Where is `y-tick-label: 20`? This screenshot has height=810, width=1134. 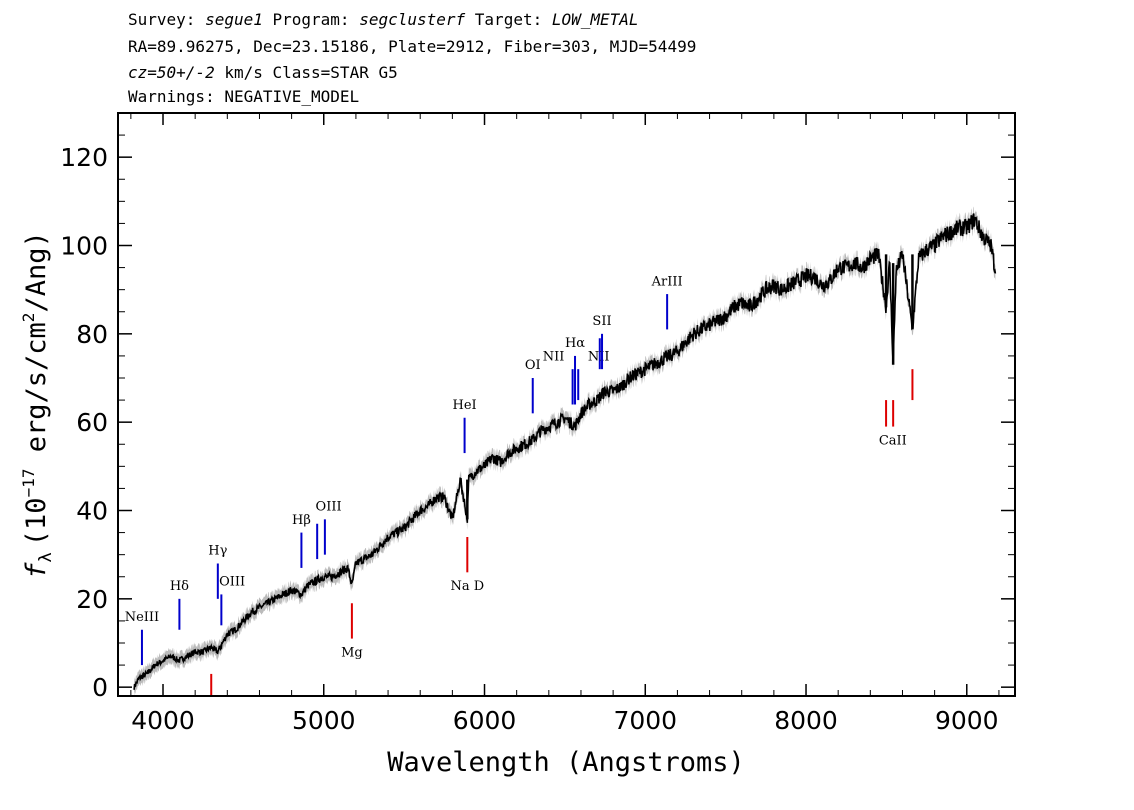
y-tick-label: 20 is located at coordinates (92, 599).